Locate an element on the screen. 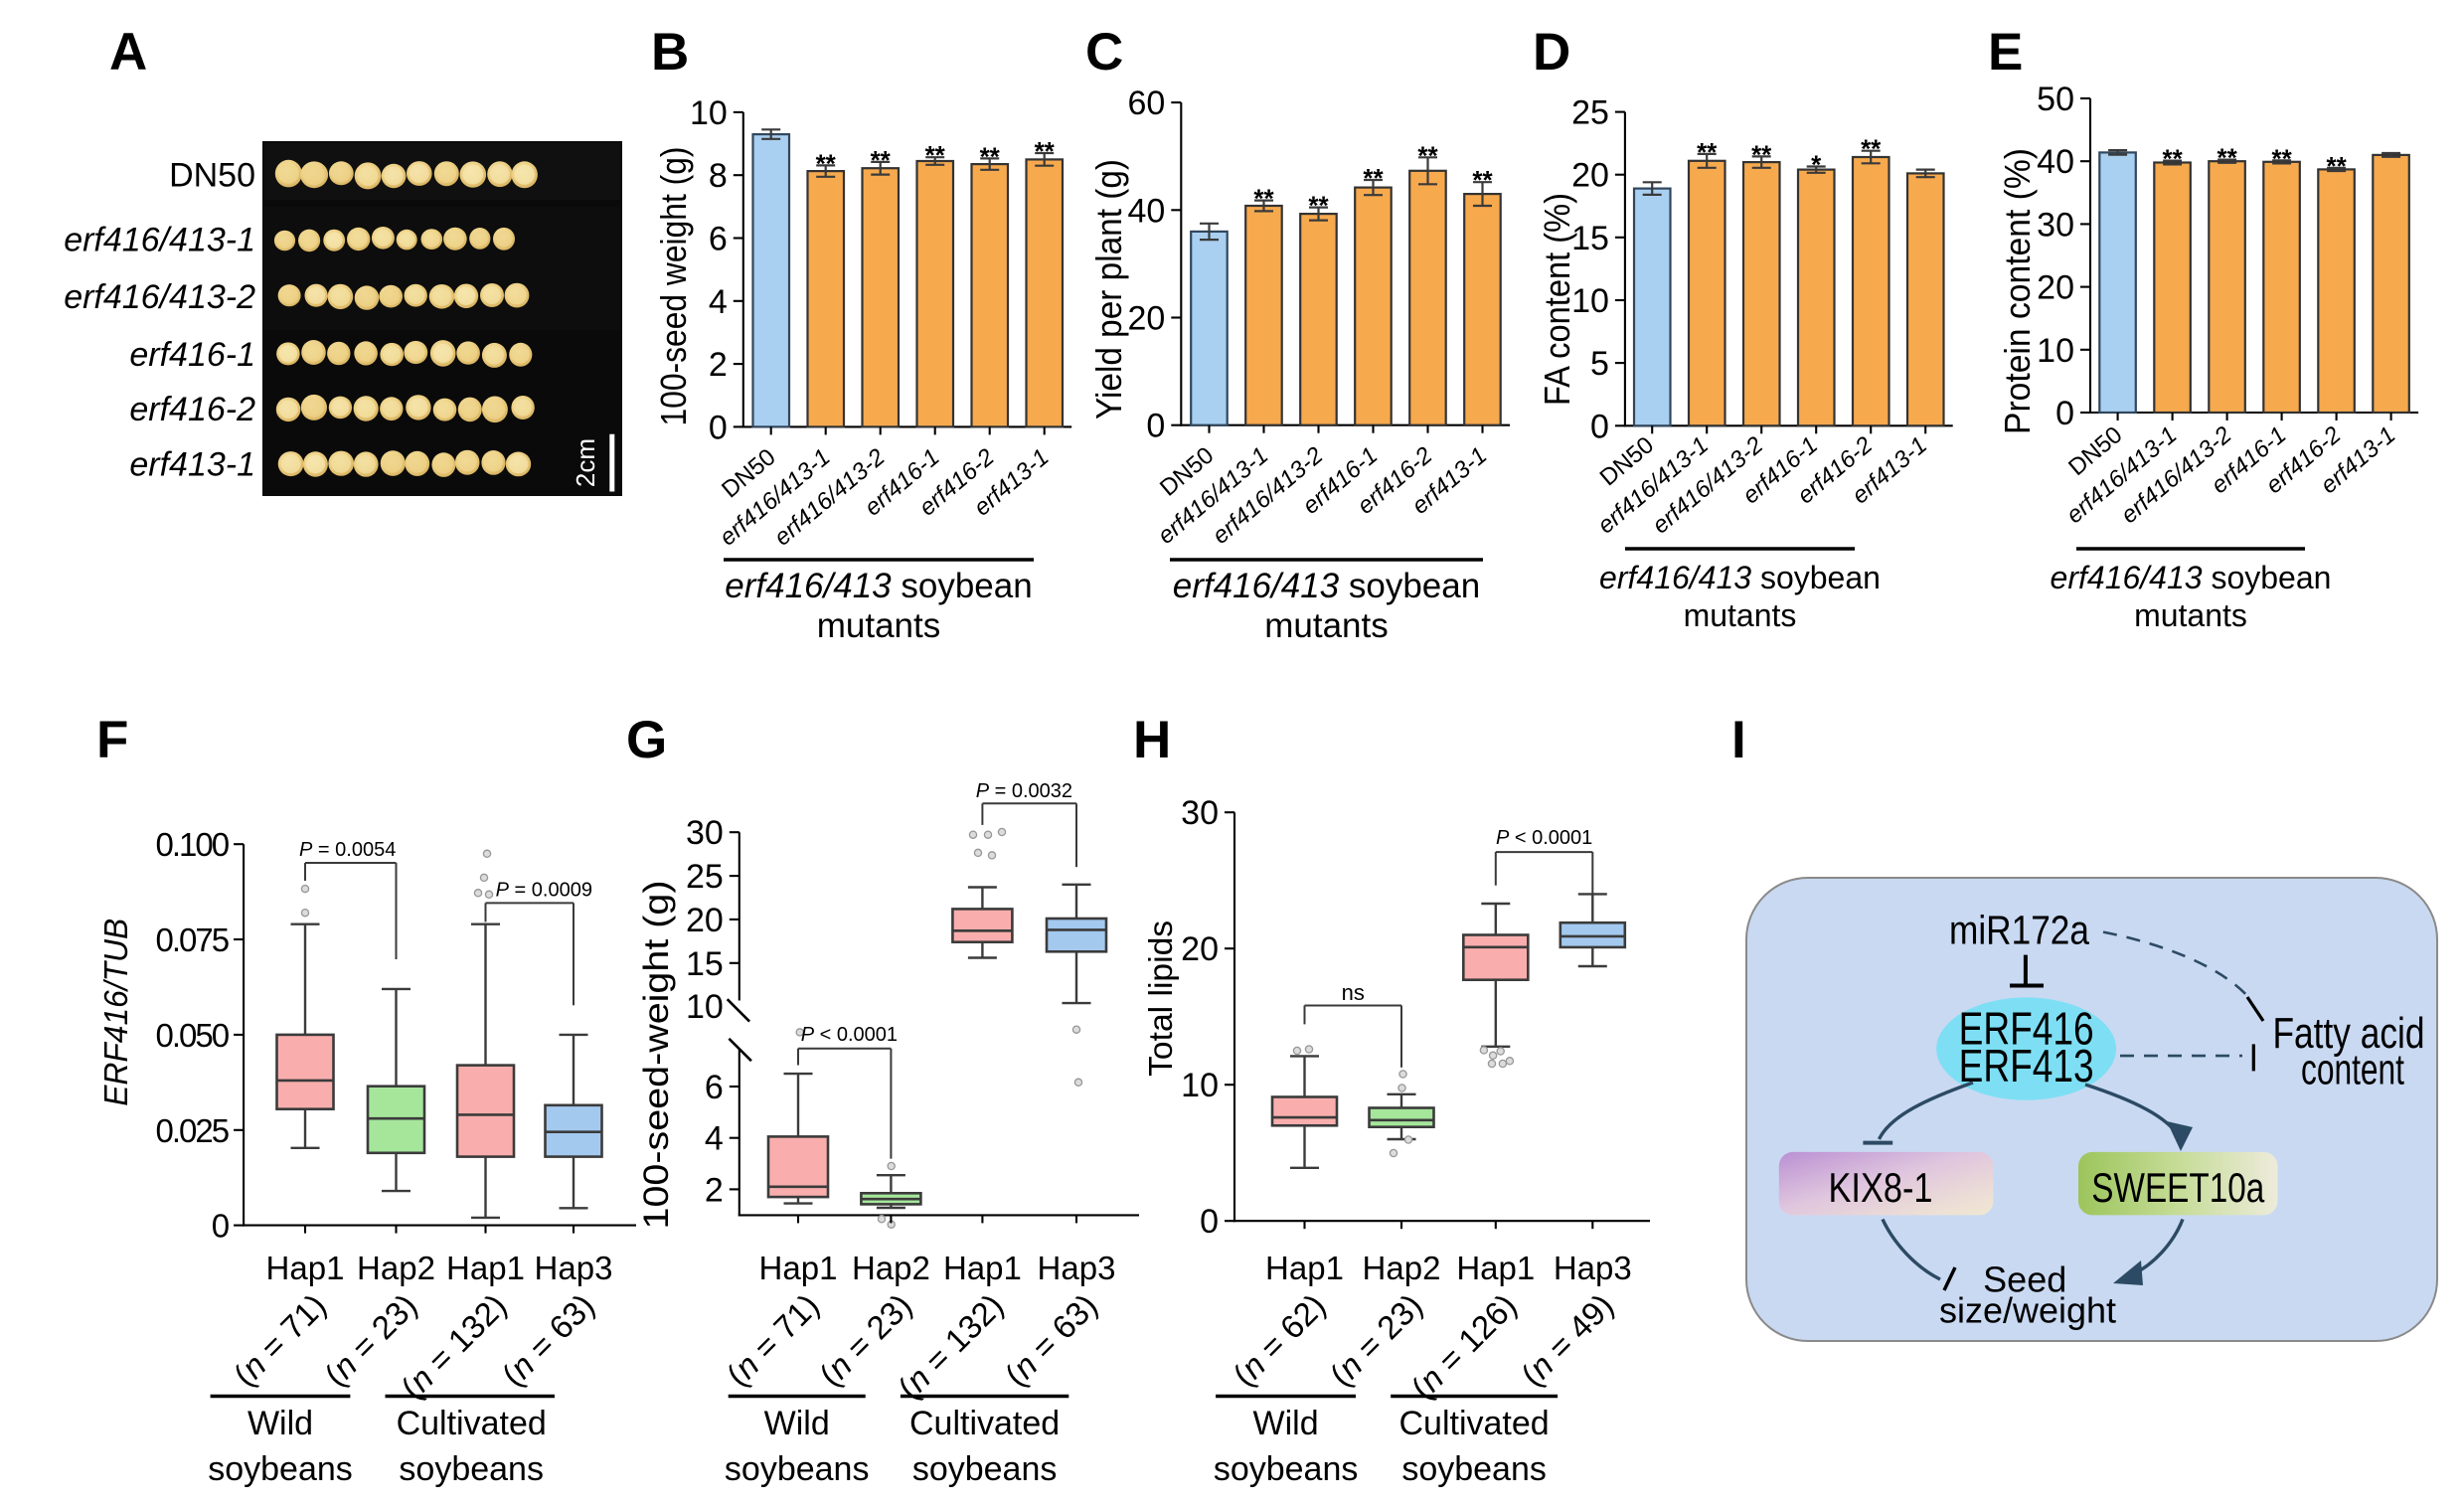 Image resolution: width=2464 pixels, height=1508 pixels. svg-text: 40 is located at coordinates (1146, 211).